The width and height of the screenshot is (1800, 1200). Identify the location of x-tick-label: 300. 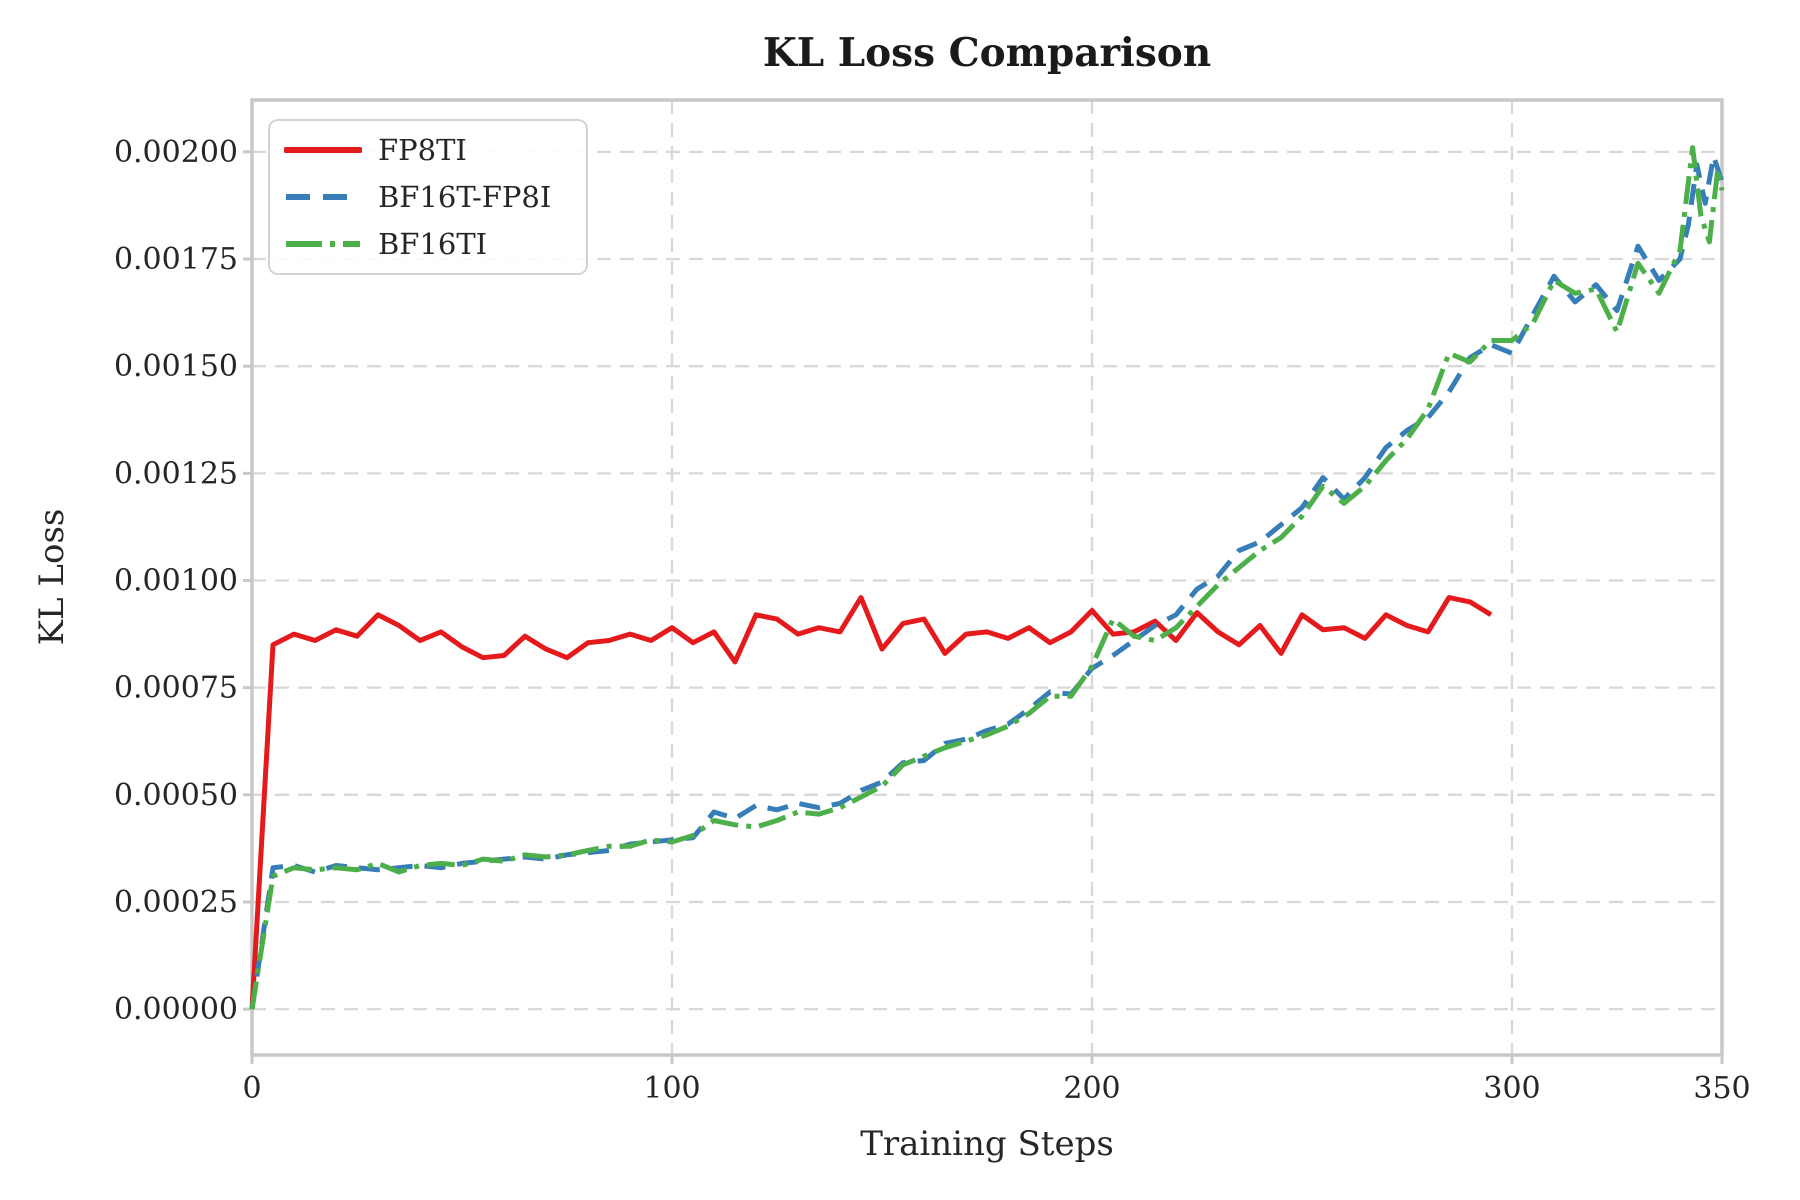
(1511, 1088).